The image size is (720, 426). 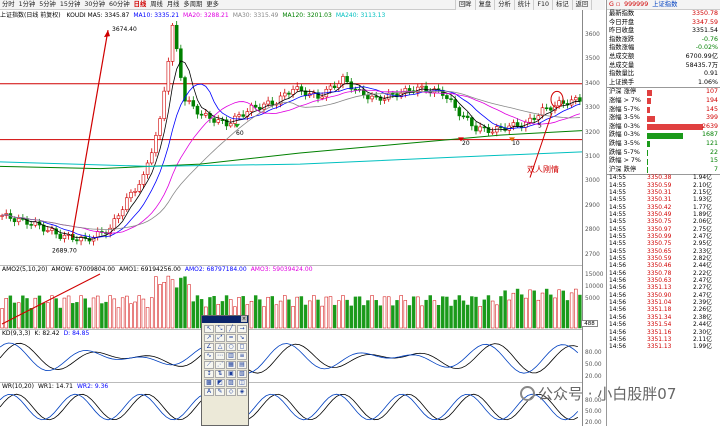 What do you see at coordinates (220, 329) in the screenshot?
I see `draw-tool-icon: ⤡` at bounding box center [220, 329].